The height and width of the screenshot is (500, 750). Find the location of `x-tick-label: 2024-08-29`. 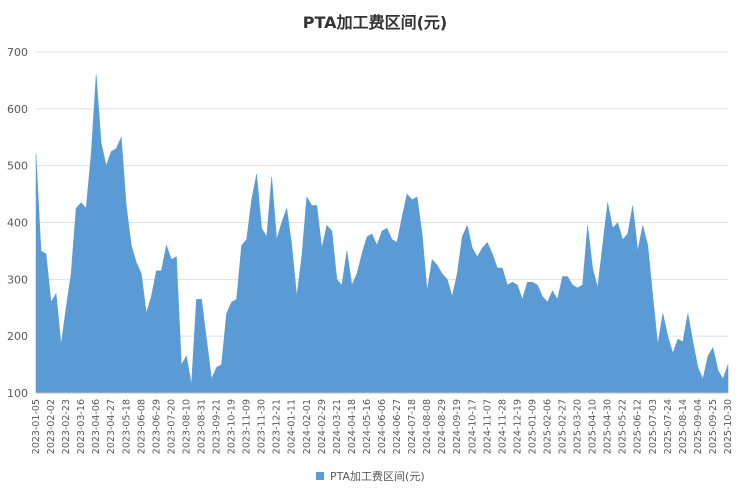

x-tick-label: 2024-08-29 is located at coordinates (442, 426).